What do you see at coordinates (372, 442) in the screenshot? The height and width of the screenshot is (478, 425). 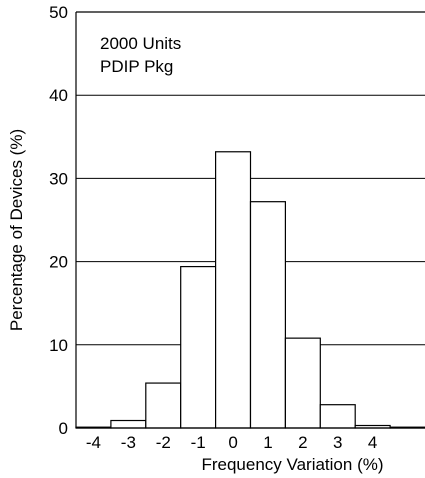 I see `x-tick-4: 4` at bounding box center [372, 442].